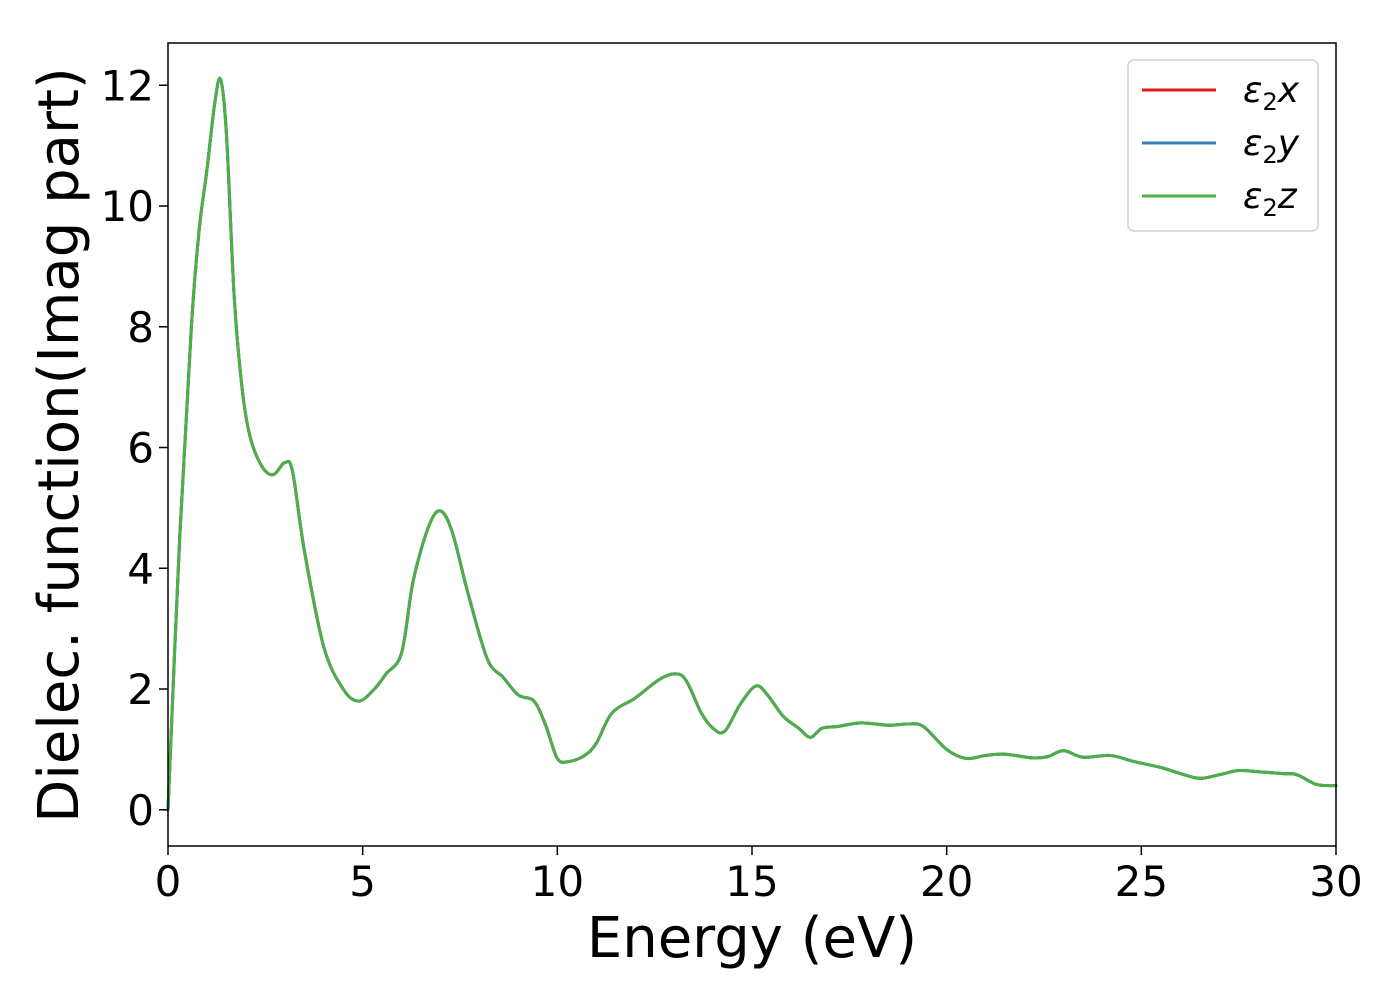 The image size is (1400, 1000). I want to click on y-tick-label: 12, so click(127, 85).